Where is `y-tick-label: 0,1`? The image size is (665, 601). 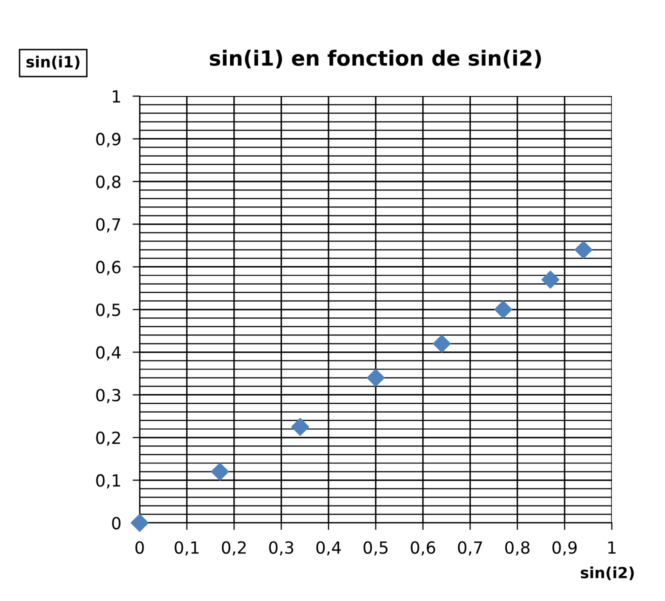 y-tick-label: 0,1 is located at coordinates (108, 481).